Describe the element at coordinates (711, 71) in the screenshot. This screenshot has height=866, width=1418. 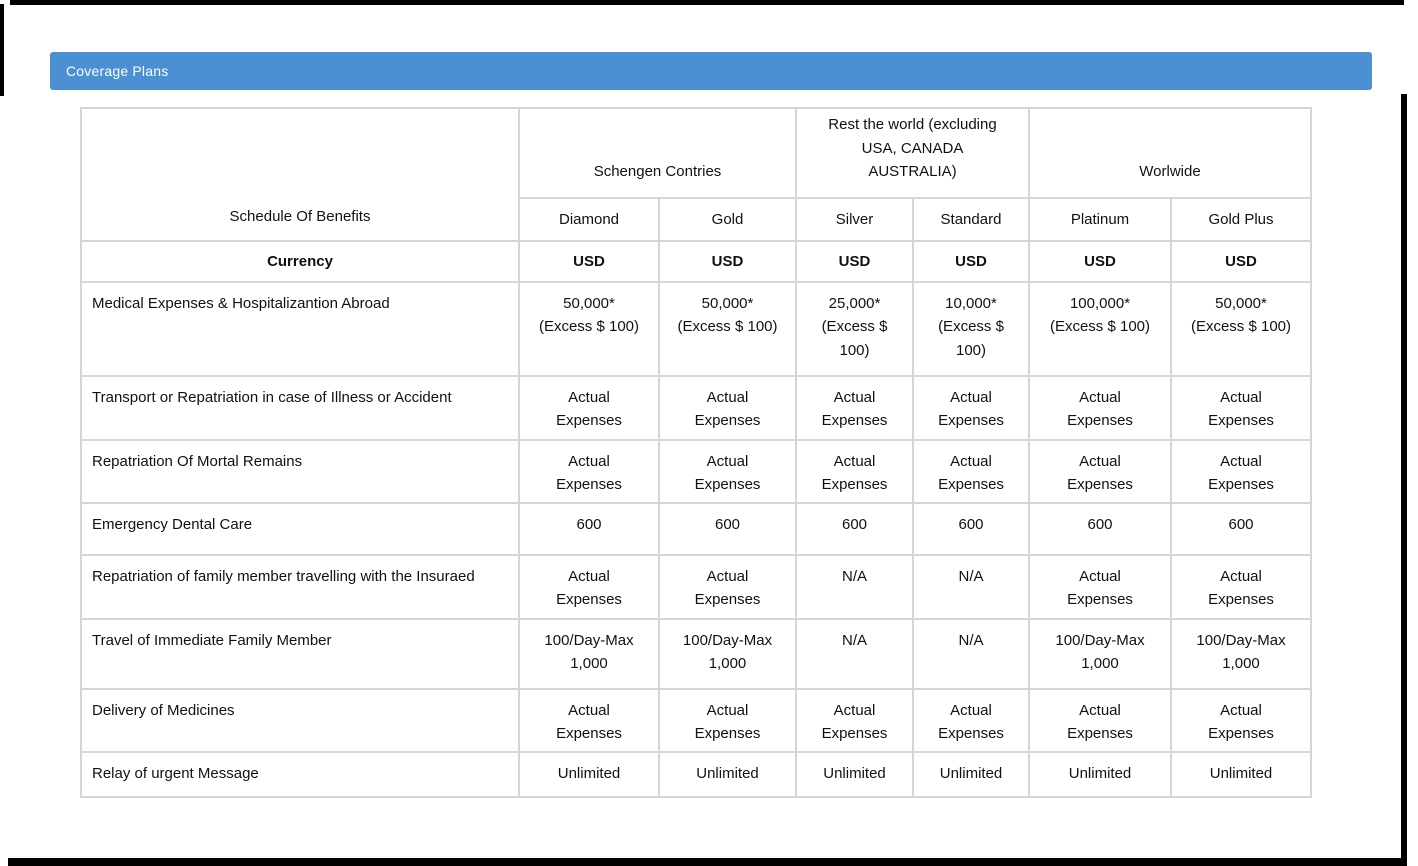
I see `coverage-plans-header-bar: Coverage Plans` at that location.